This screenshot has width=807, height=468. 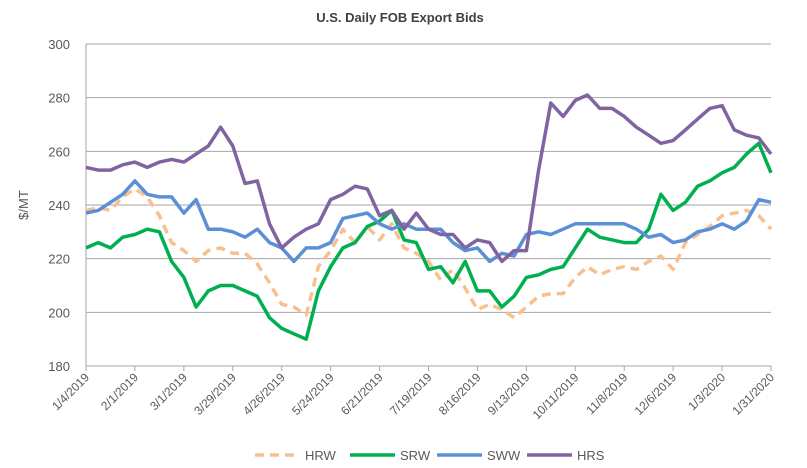 What do you see at coordinates (411, 394) in the screenshot?
I see `x-tick-label: 7/19/2019` at bounding box center [411, 394].